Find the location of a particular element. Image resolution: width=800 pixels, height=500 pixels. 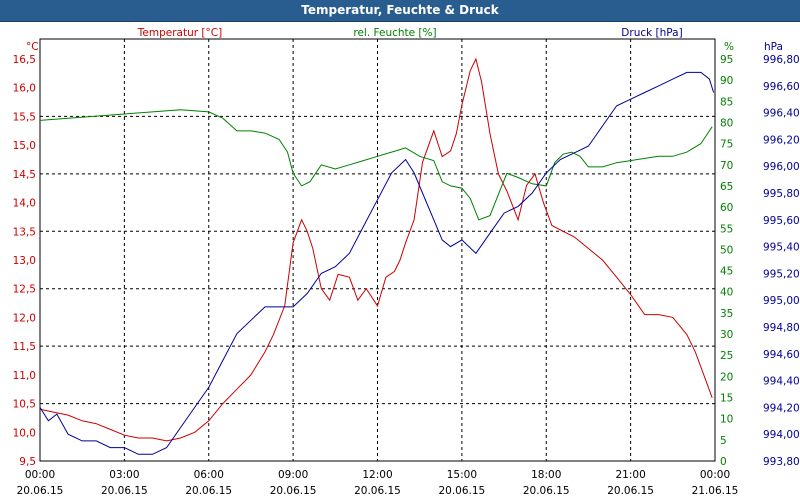

temperature-unit: °C is located at coordinates (32, 47).